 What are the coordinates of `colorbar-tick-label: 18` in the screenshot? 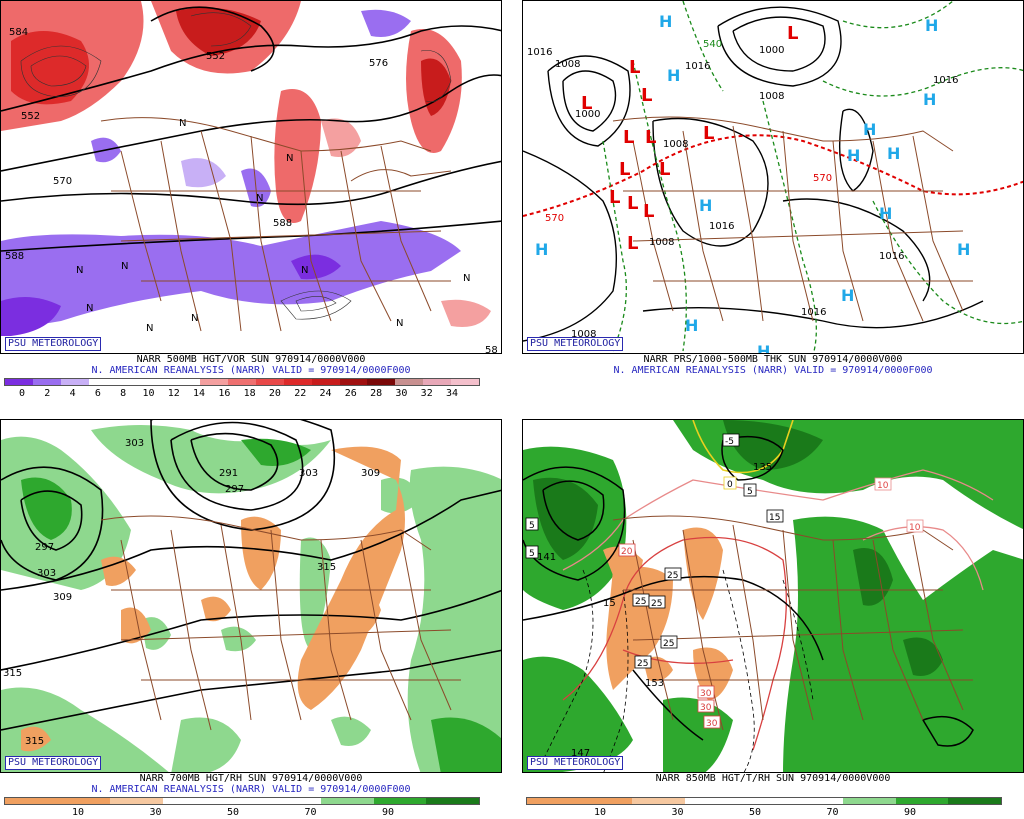 It's located at (249, 393).